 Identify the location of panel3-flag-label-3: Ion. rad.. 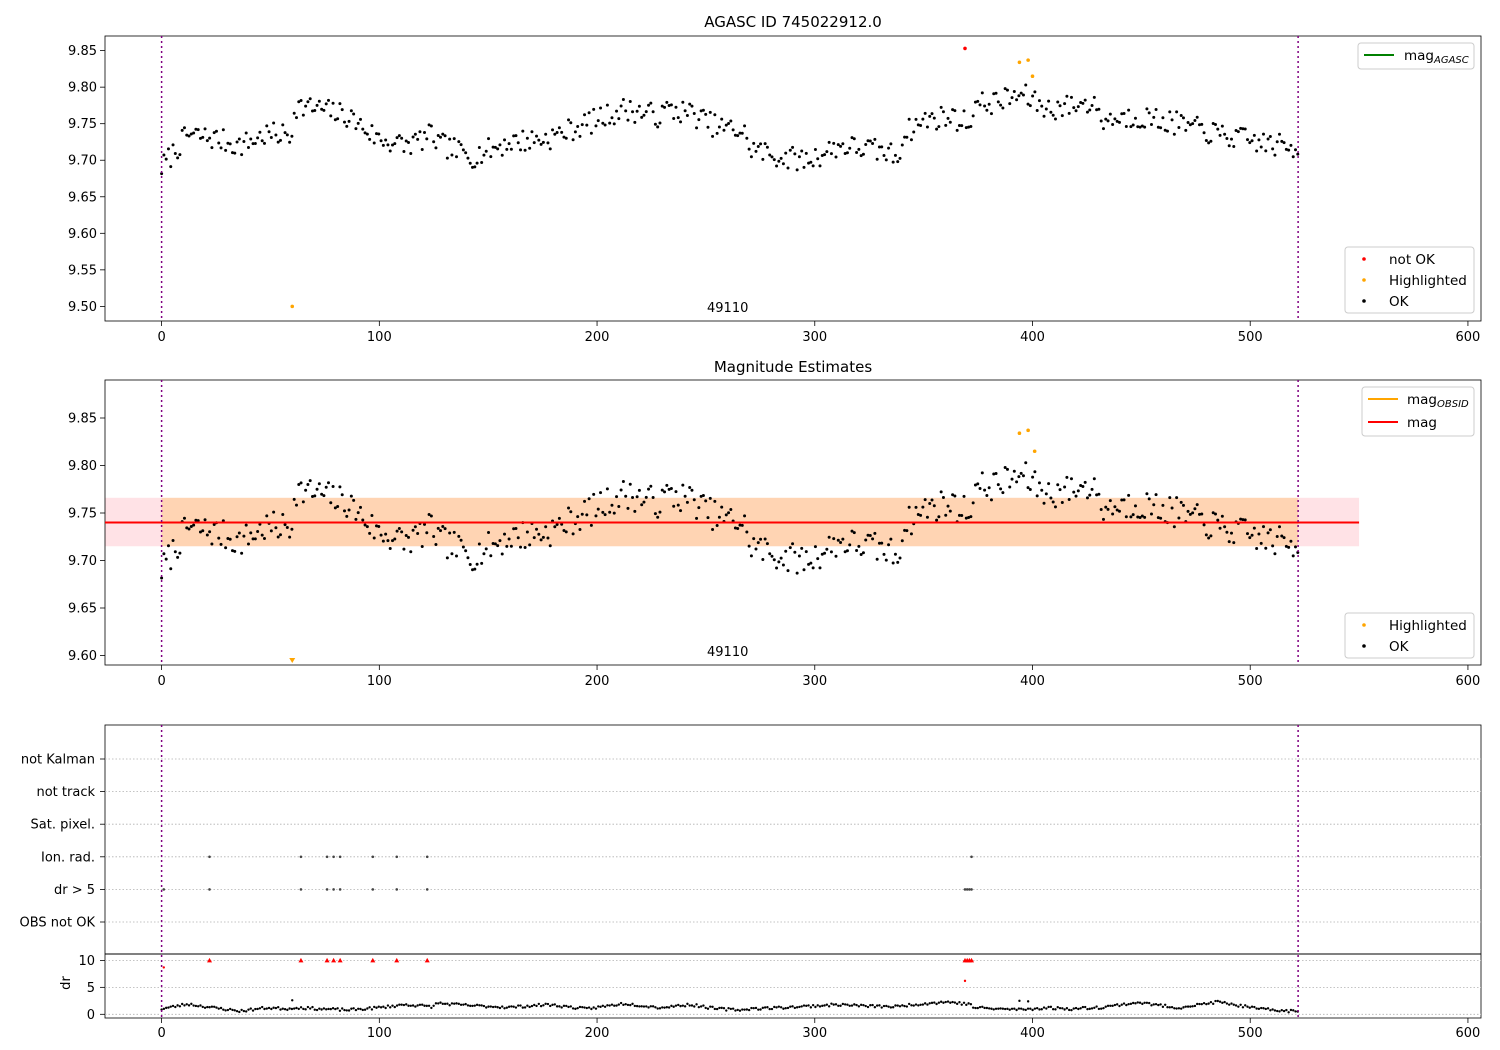
(68, 857).